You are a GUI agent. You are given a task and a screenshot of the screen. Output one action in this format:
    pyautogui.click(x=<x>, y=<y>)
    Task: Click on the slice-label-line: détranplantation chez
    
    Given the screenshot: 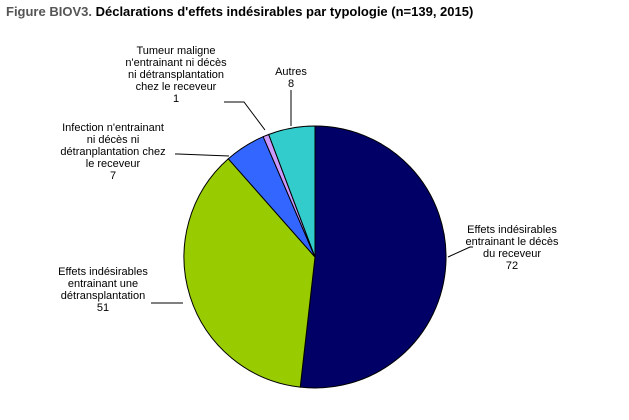 What is the action you would take?
    pyautogui.click(x=112, y=152)
    